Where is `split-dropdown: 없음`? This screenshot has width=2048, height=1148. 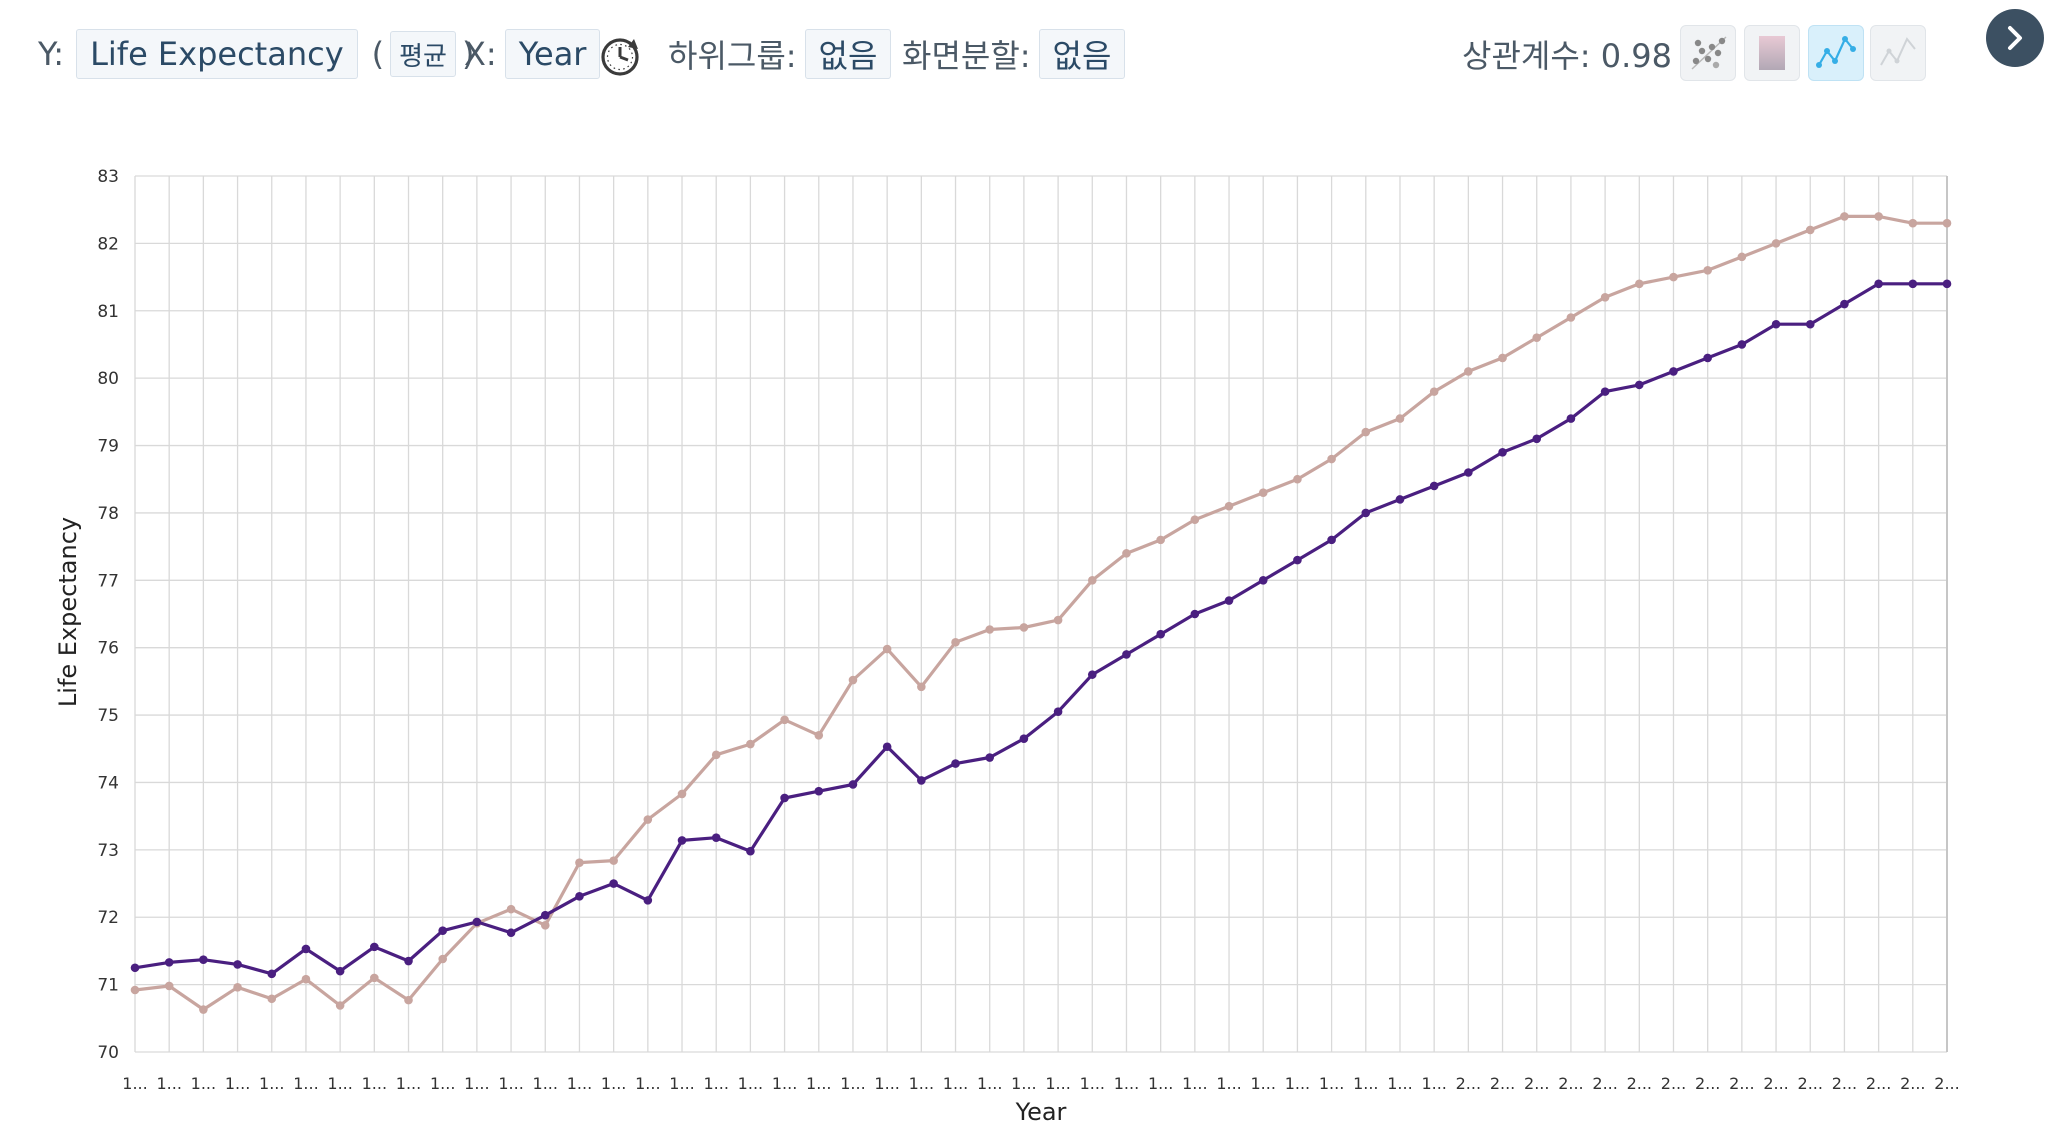 split-dropdown: 없음 is located at coordinates (1082, 54).